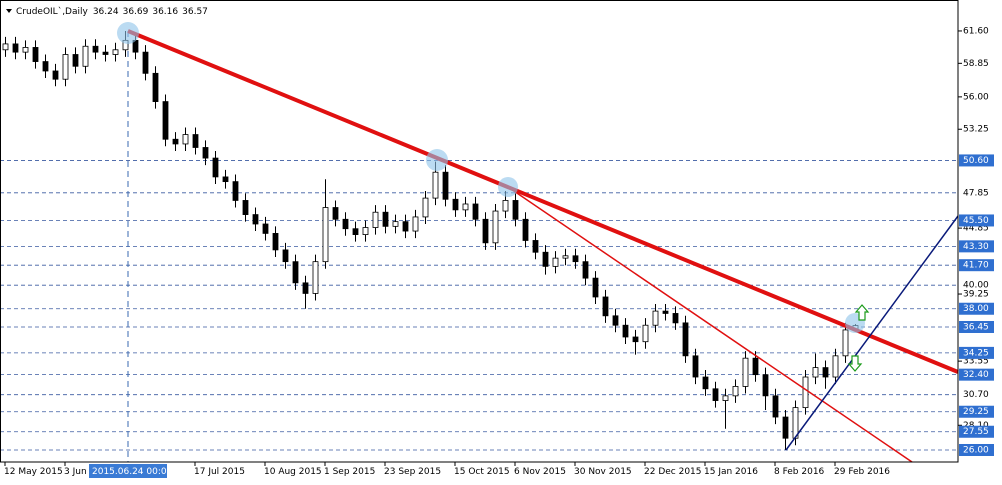  I want to click on x-tick-label: 3 Jun 2015, so click(88, 472).